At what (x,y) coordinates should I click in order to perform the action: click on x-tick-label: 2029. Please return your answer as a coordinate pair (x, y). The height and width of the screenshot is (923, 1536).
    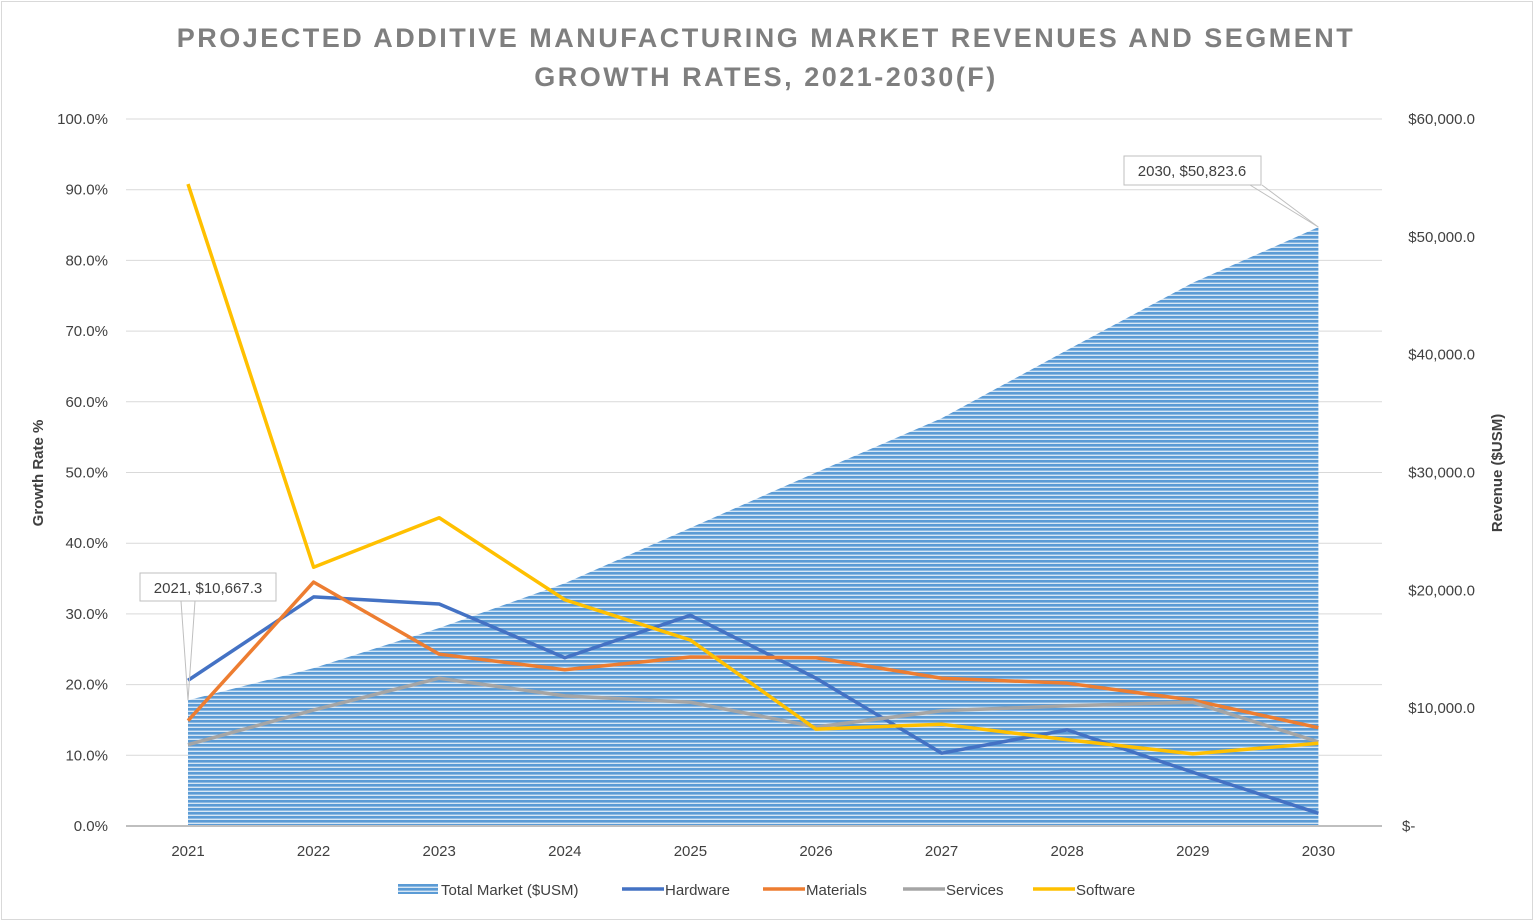
    Looking at the image, I should click on (1192, 851).